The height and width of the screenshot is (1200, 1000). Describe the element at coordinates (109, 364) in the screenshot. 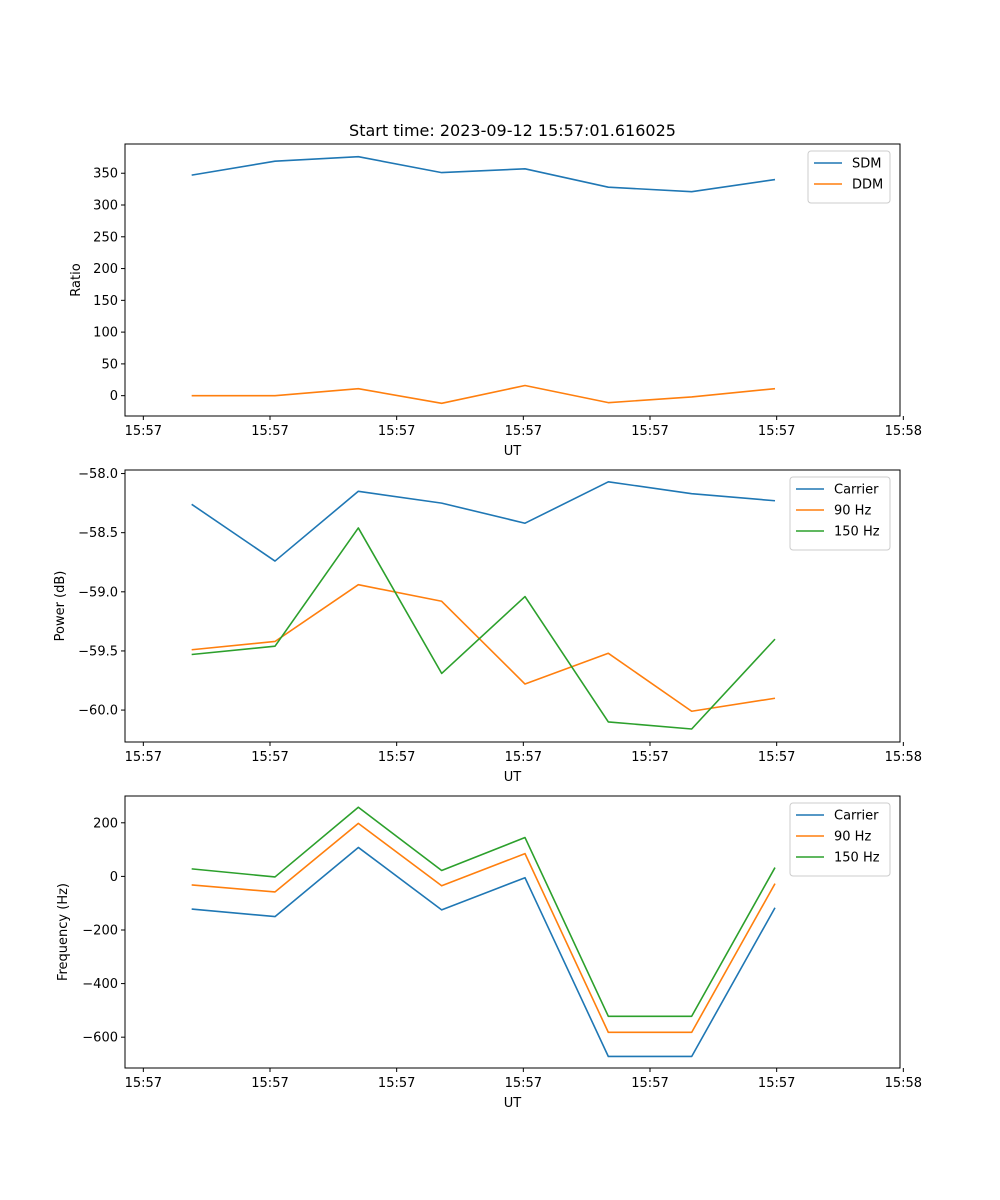

I see `y-tick-label: 50` at that location.